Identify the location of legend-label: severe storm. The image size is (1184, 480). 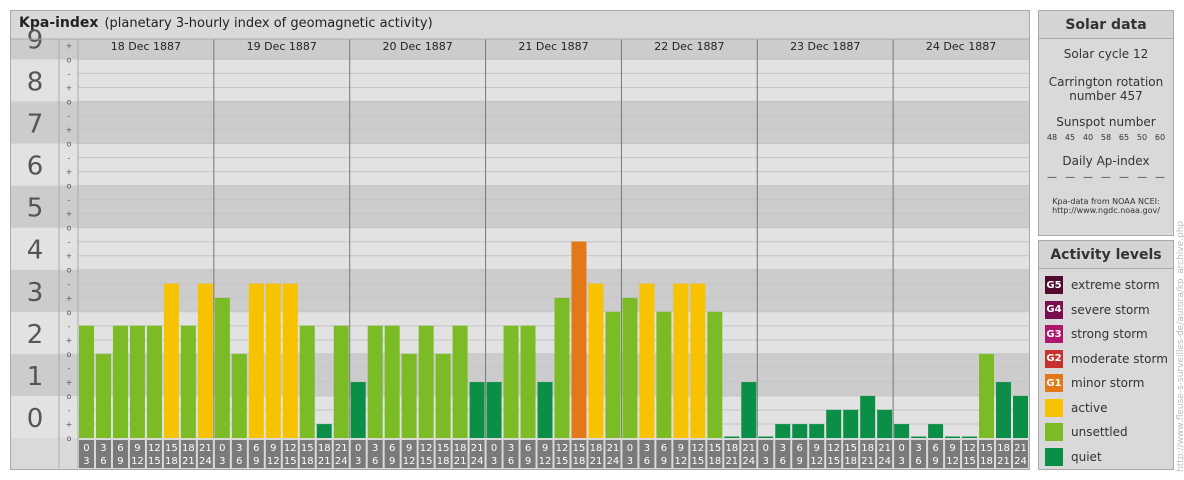
(1110, 309).